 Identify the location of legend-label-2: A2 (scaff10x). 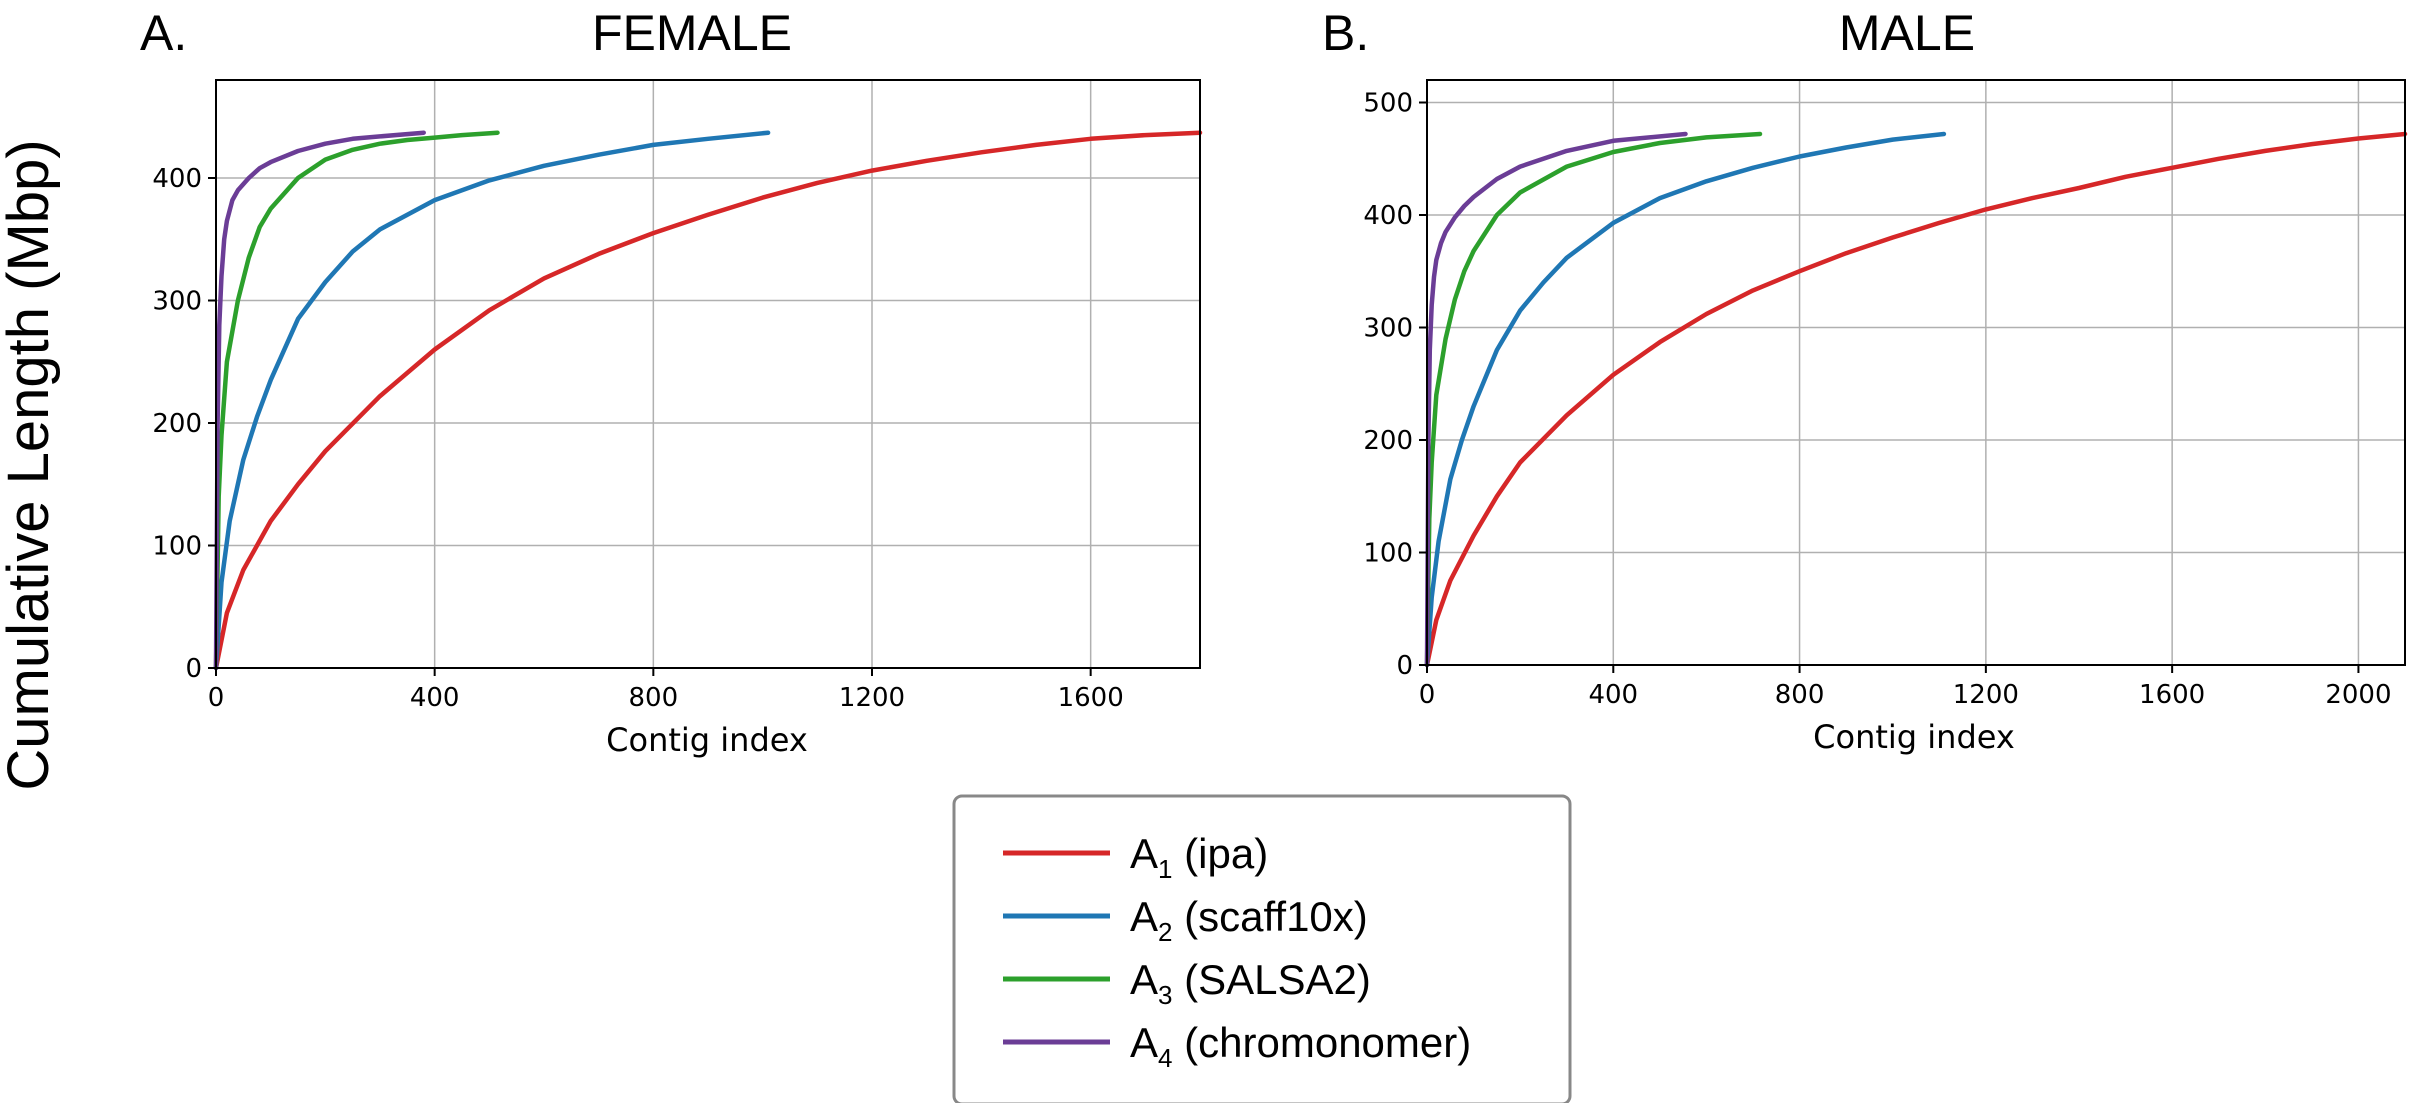
(1249, 920).